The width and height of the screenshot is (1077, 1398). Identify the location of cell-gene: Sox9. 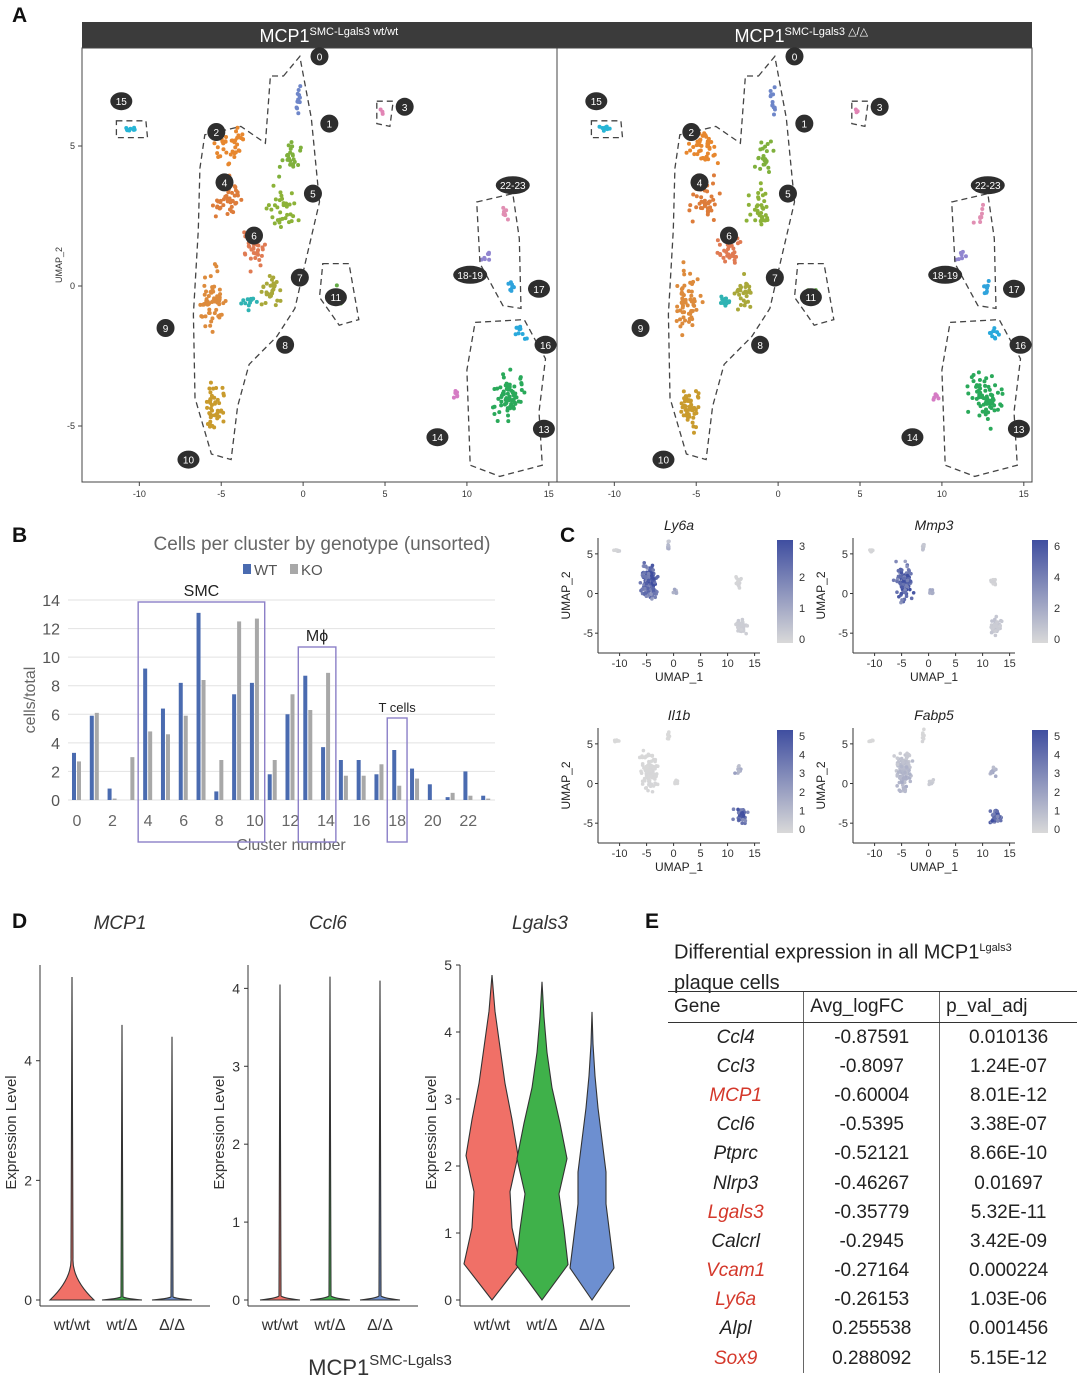
(735, 1358).